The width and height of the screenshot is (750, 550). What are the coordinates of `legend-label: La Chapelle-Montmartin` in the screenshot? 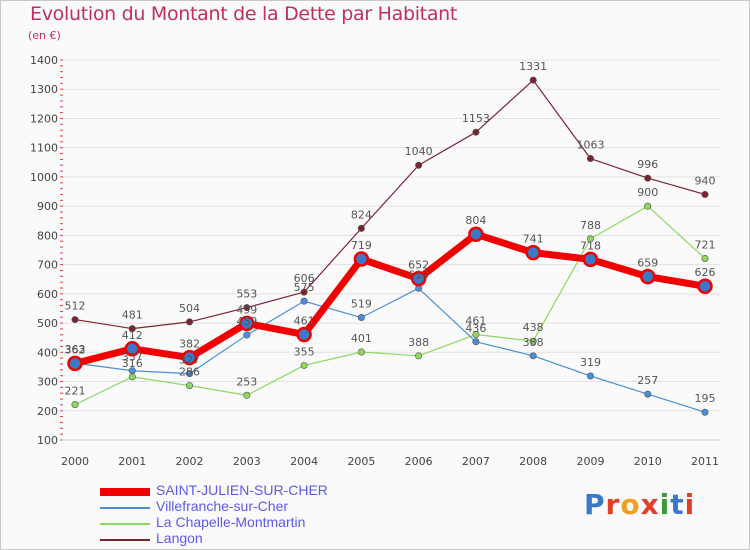 It's located at (231, 522).